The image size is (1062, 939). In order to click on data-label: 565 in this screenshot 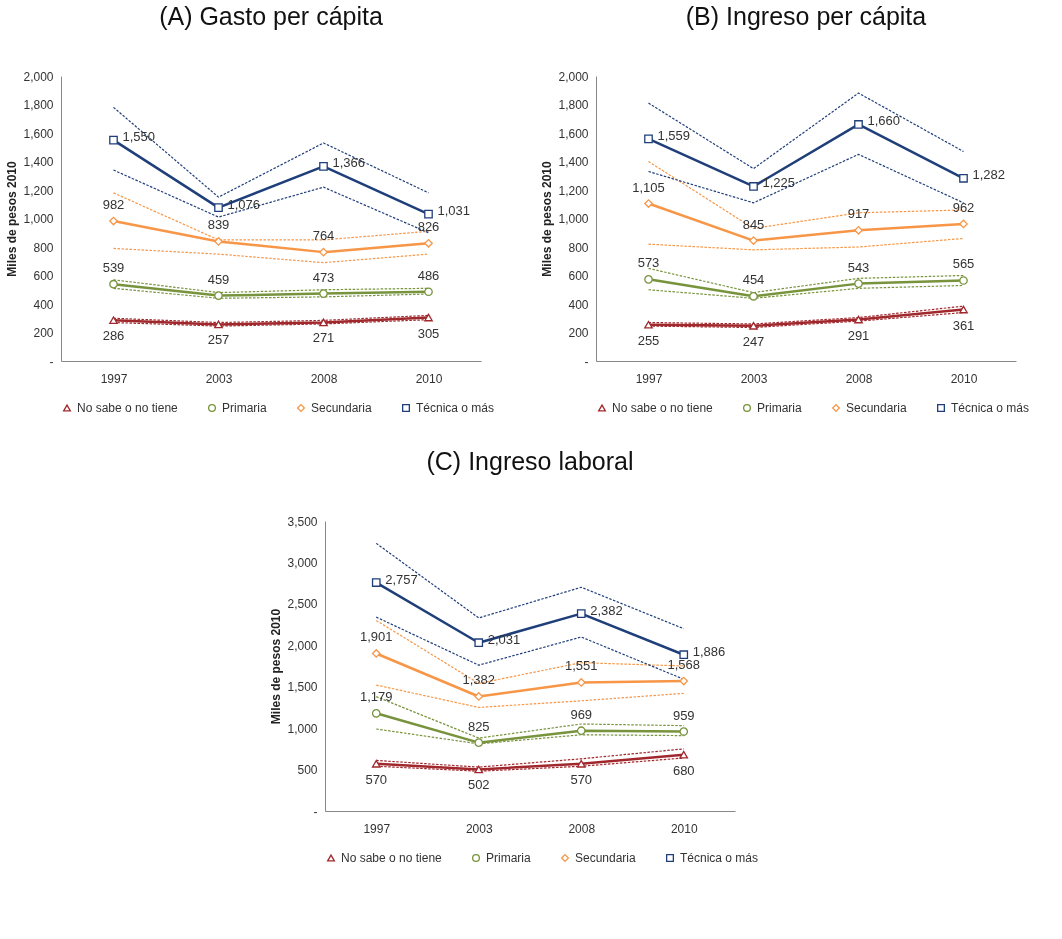, I will do `click(963, 264)`.